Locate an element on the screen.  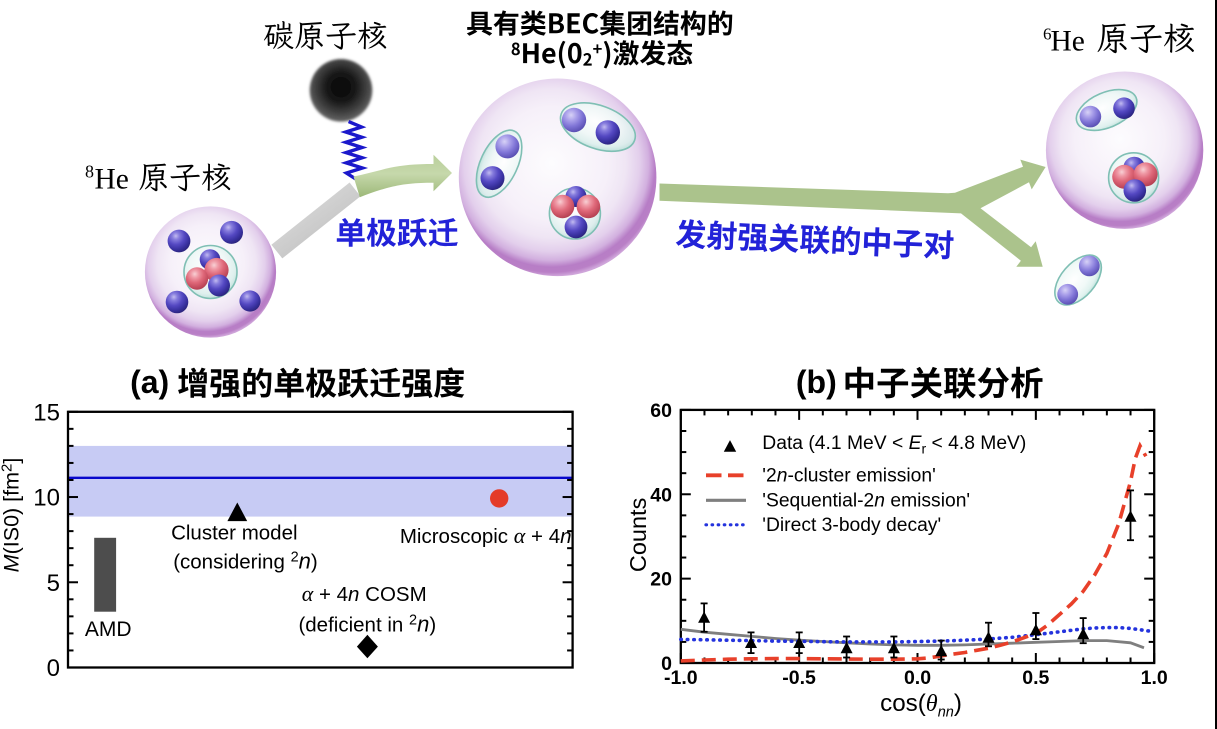
svg-text: α + 4n COSM is located at coordinates (364, 593).